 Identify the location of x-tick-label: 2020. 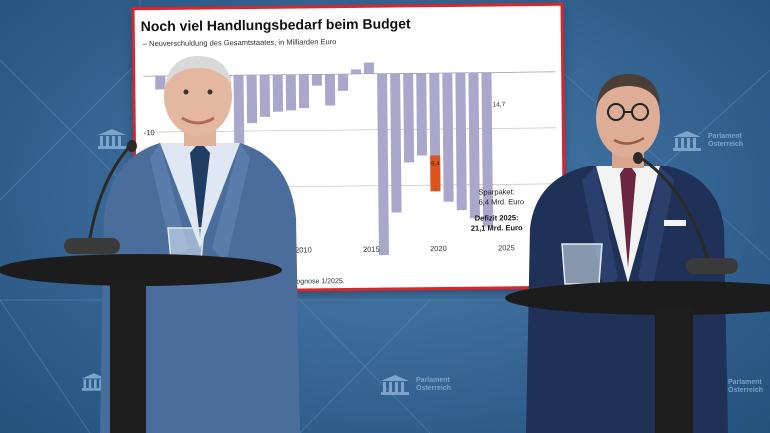
(438, 248).